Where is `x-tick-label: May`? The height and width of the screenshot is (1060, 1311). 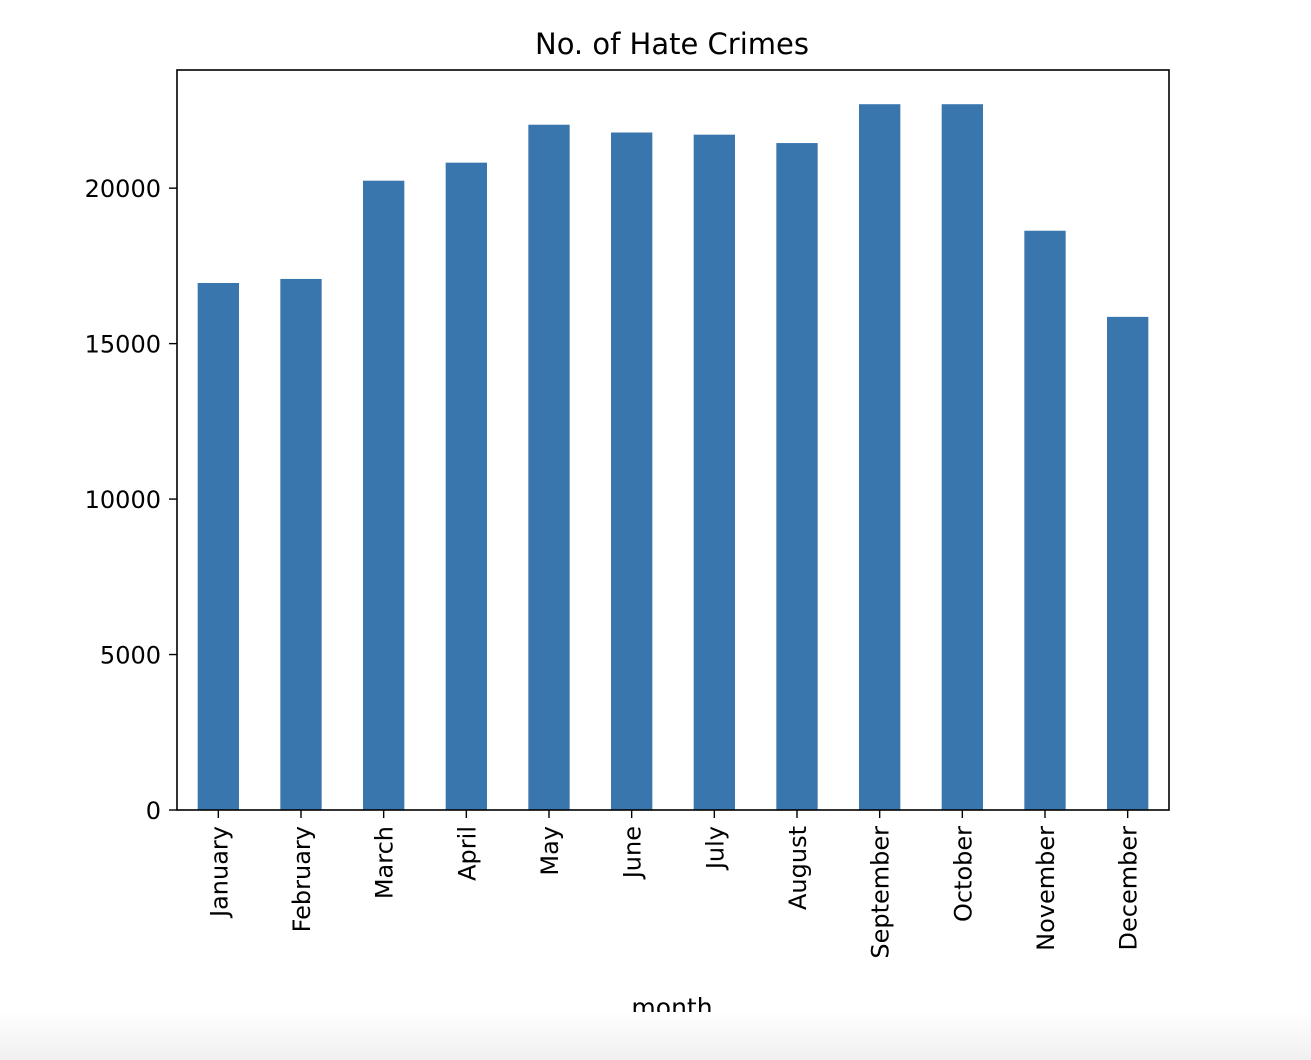
x-tick-label: May is located at coordinates (550, 851).